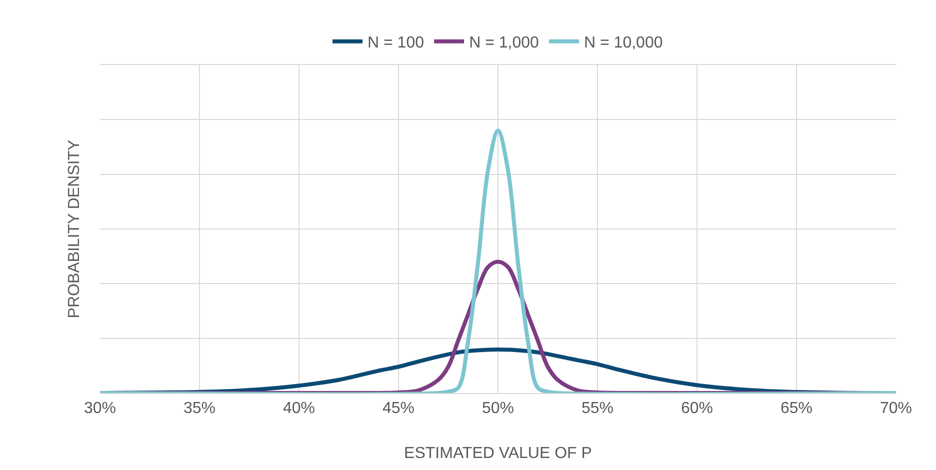  Describe the element at coordinates (299, 409) in the screenshot. I see `x-tick-label: 40%` at that location.